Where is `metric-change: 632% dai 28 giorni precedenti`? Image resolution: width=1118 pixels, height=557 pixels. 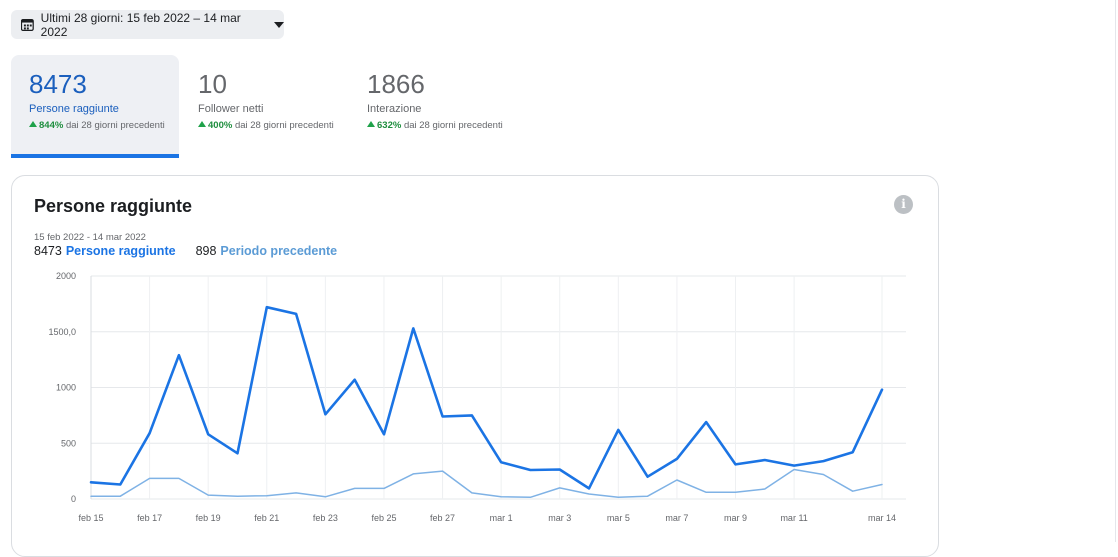
metric-change: 632% dai 28 giorni precedenti is located at coordinates (442, 125).